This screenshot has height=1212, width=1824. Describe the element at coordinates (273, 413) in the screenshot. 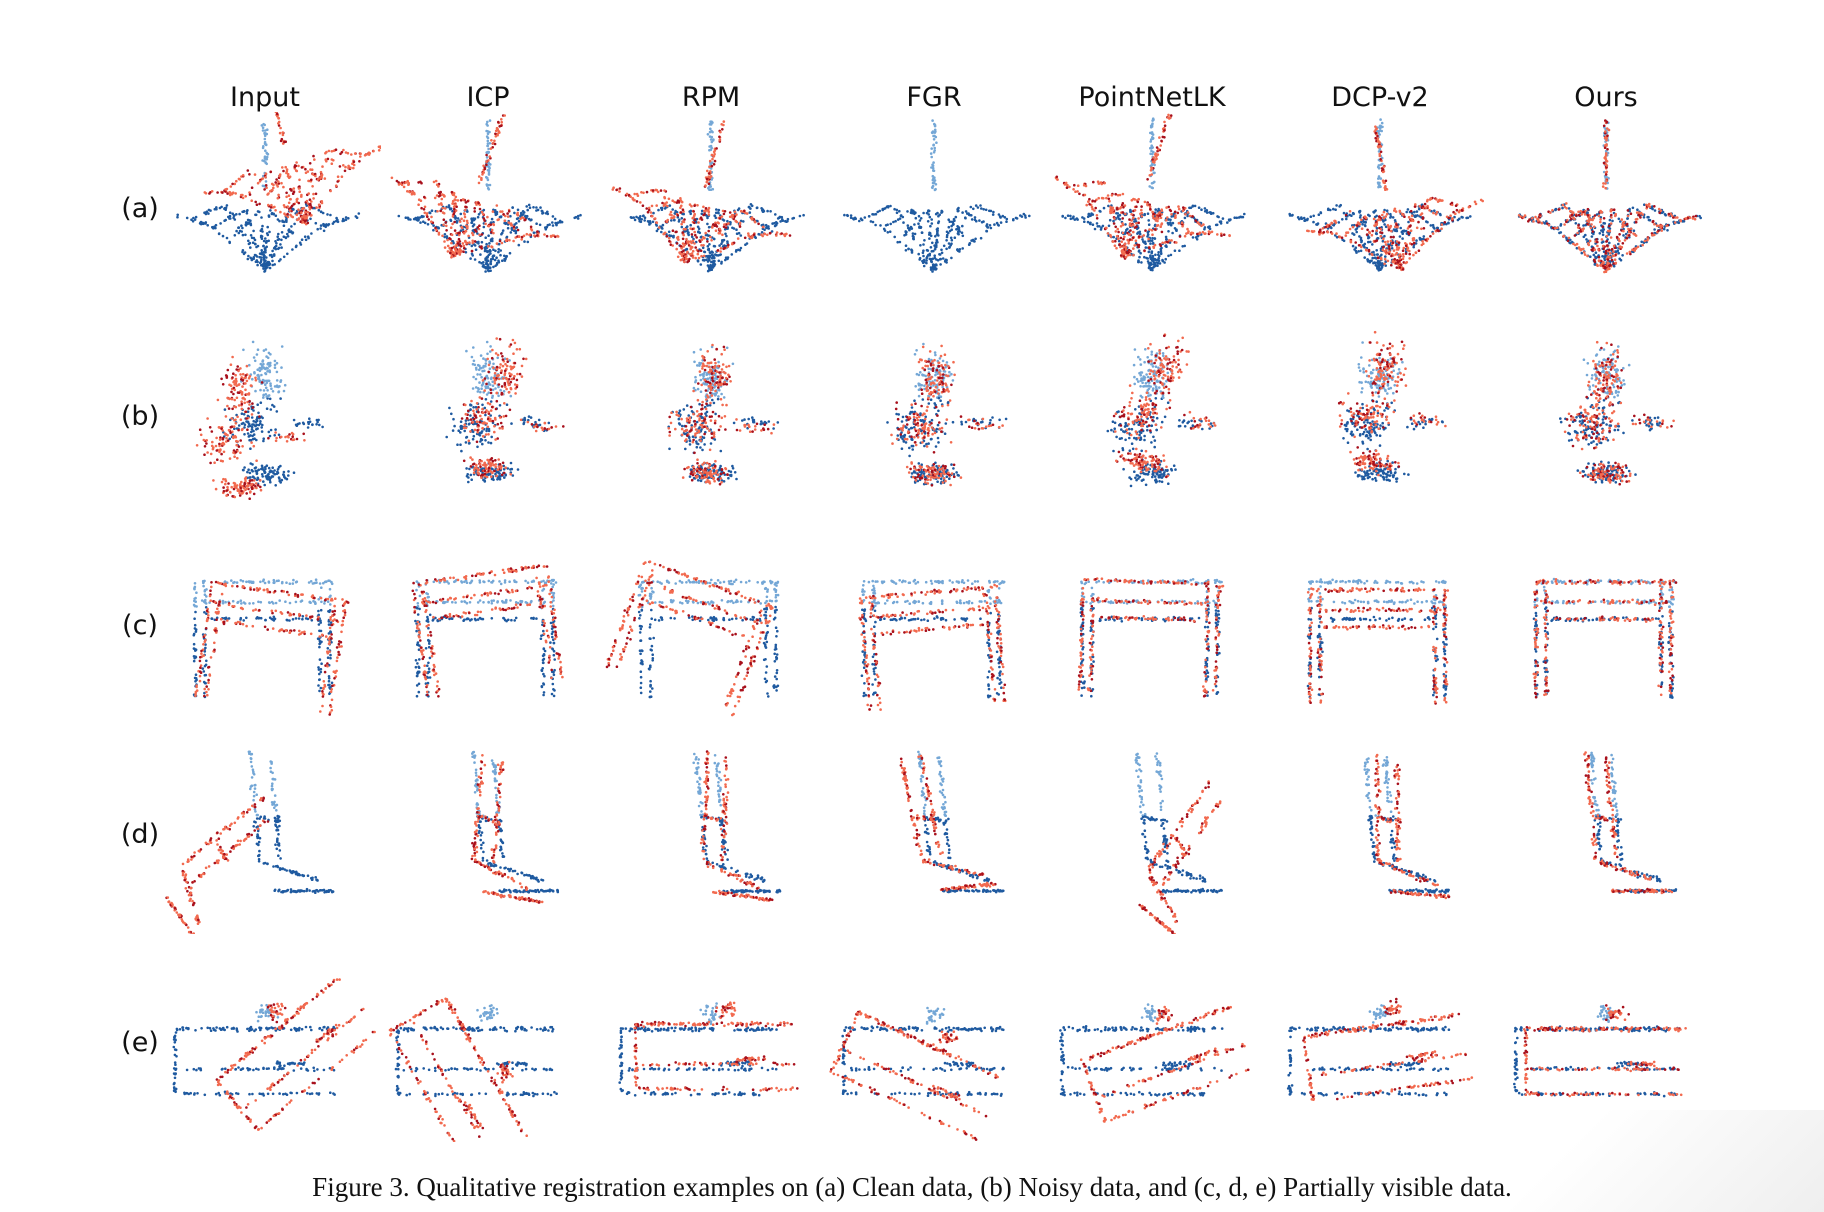

I see `source-point-cloud` at that location.